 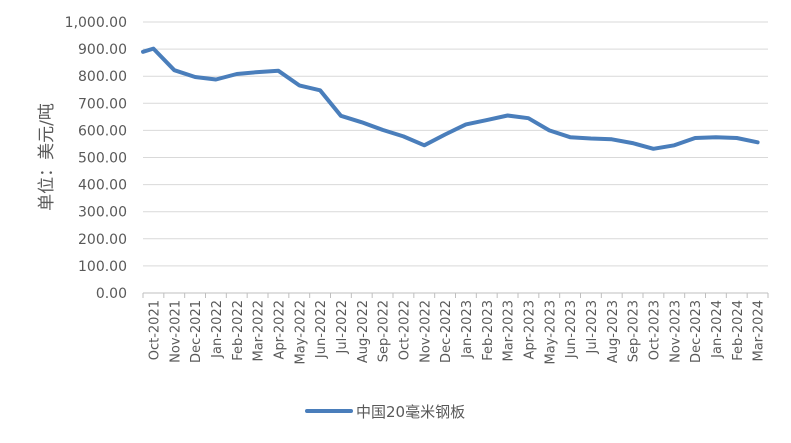 What do you see at coordinates (102, 77) in the screenshot?
I see `y-tick-label: 800.00` at bounding box center [102, 77].